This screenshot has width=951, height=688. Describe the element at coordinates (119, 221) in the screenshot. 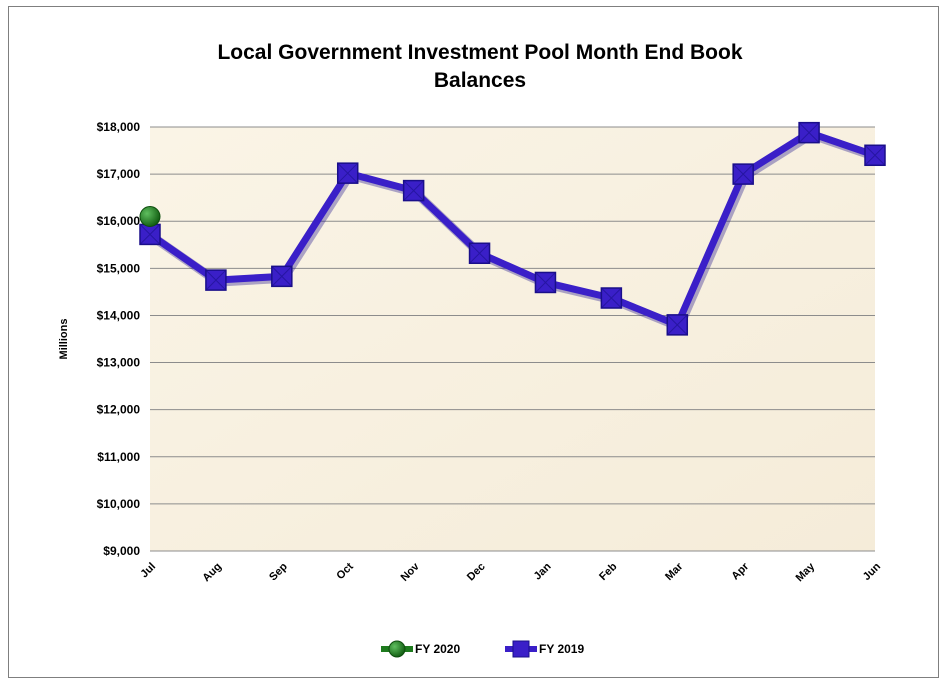

I see `y-tick-label: $16,000` at that location.